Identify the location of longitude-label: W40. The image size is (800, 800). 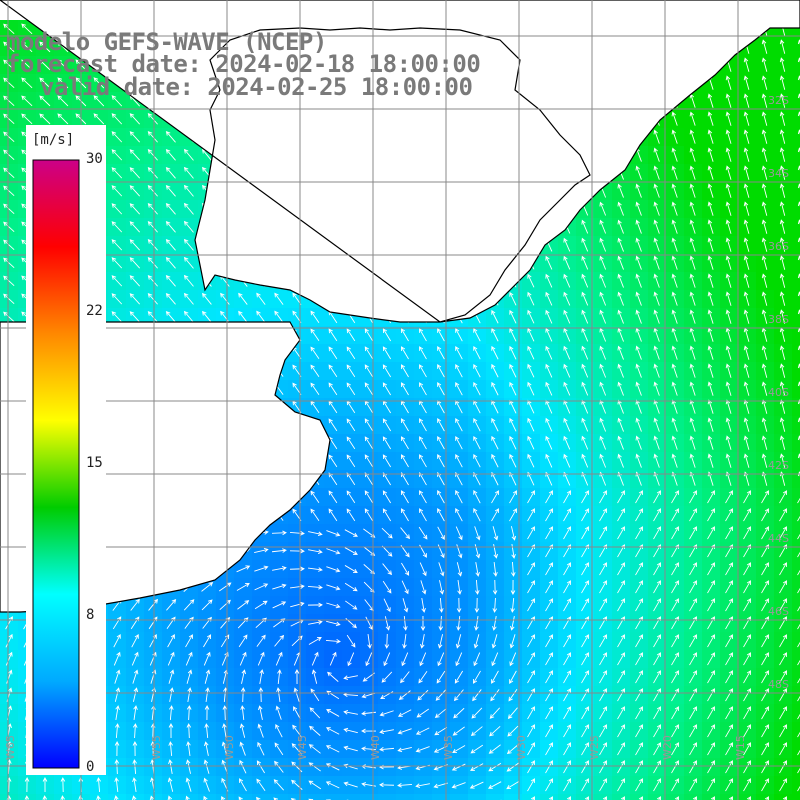
(375, 747).